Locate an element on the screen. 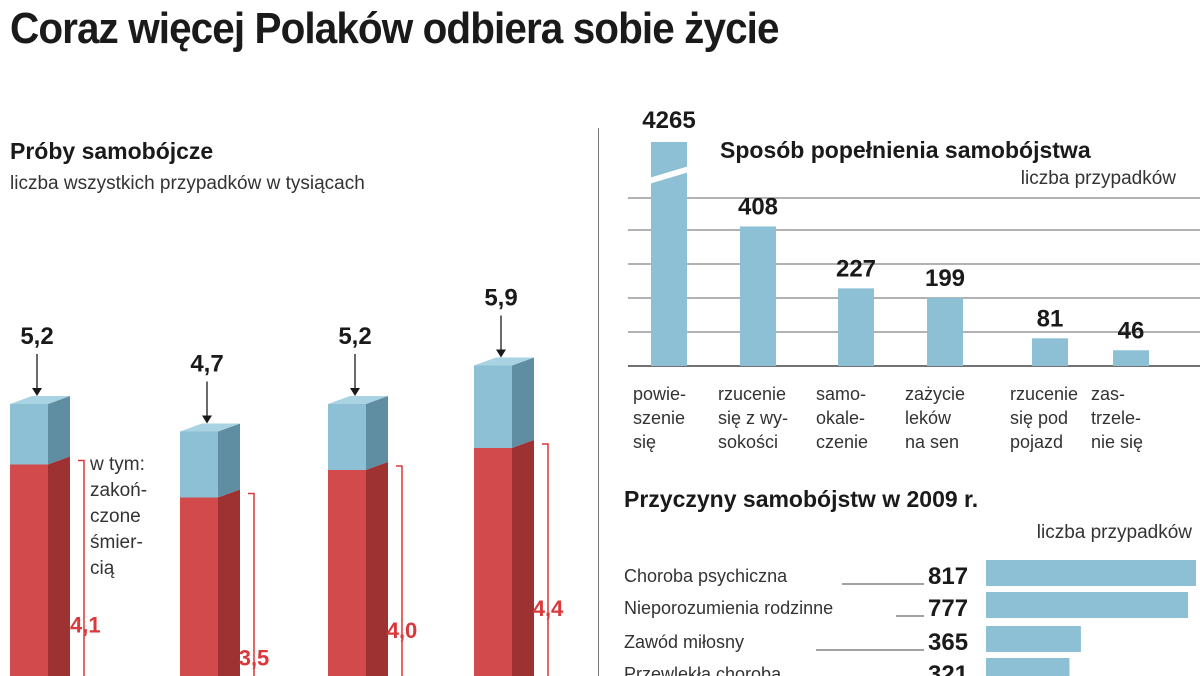 The image size is (1200, 676). attempt-fatal-value-label: 4,0 is located at coordinates (402, 630).